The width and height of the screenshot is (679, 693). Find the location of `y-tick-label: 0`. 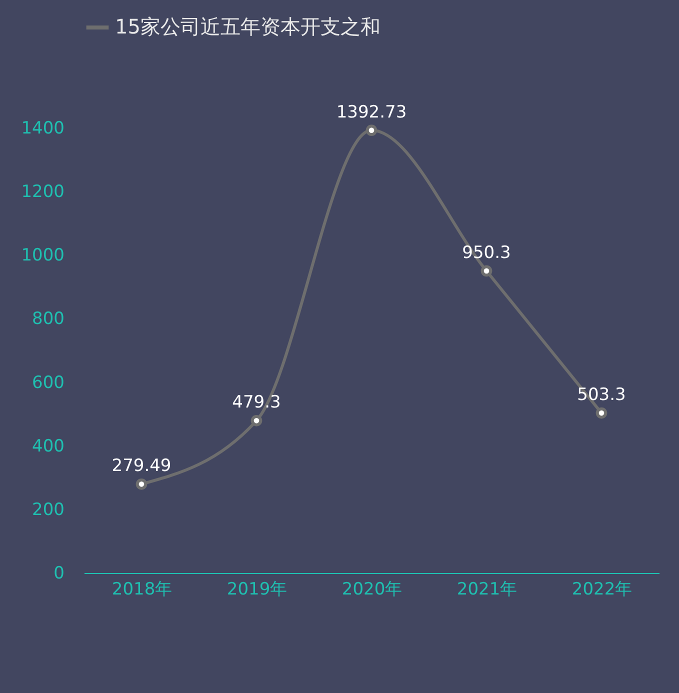

y-tick-label: 0 is located at coordinates (59, 574).